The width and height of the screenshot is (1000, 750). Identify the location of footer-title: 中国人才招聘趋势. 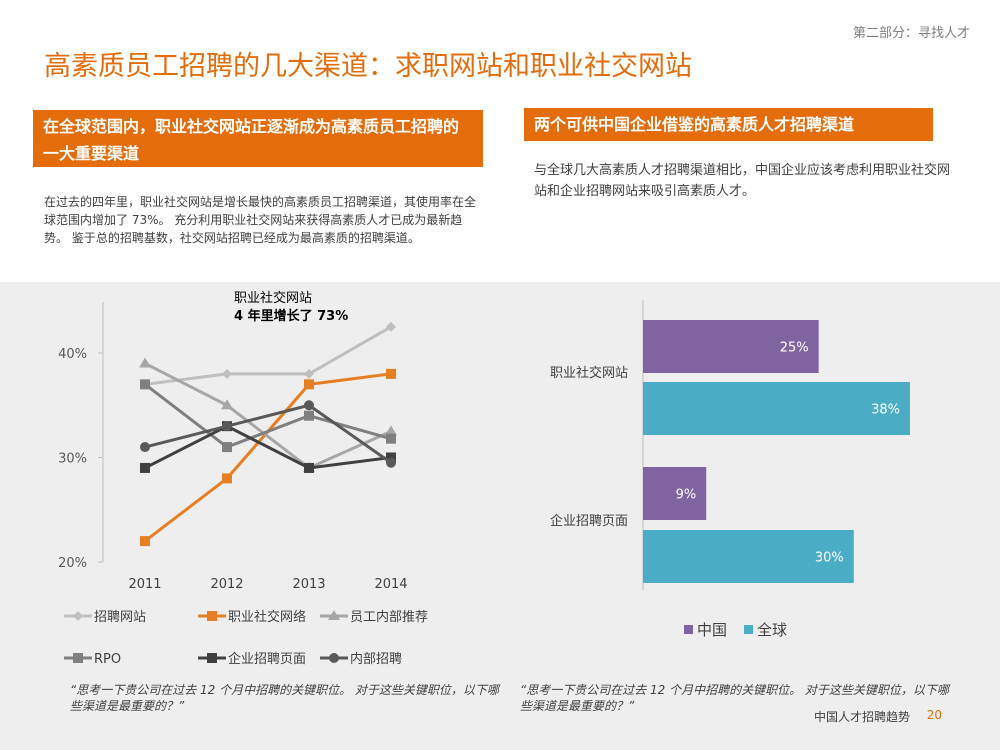
(861, 717).